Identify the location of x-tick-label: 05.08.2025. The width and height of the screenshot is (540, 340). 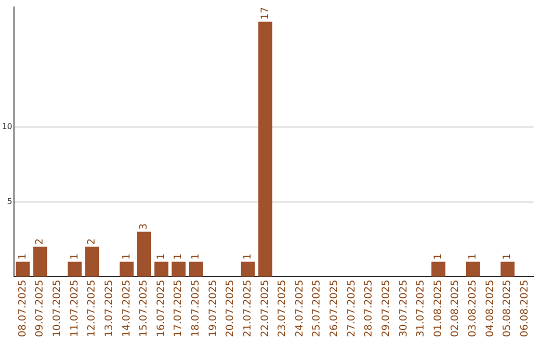
(508, 309).